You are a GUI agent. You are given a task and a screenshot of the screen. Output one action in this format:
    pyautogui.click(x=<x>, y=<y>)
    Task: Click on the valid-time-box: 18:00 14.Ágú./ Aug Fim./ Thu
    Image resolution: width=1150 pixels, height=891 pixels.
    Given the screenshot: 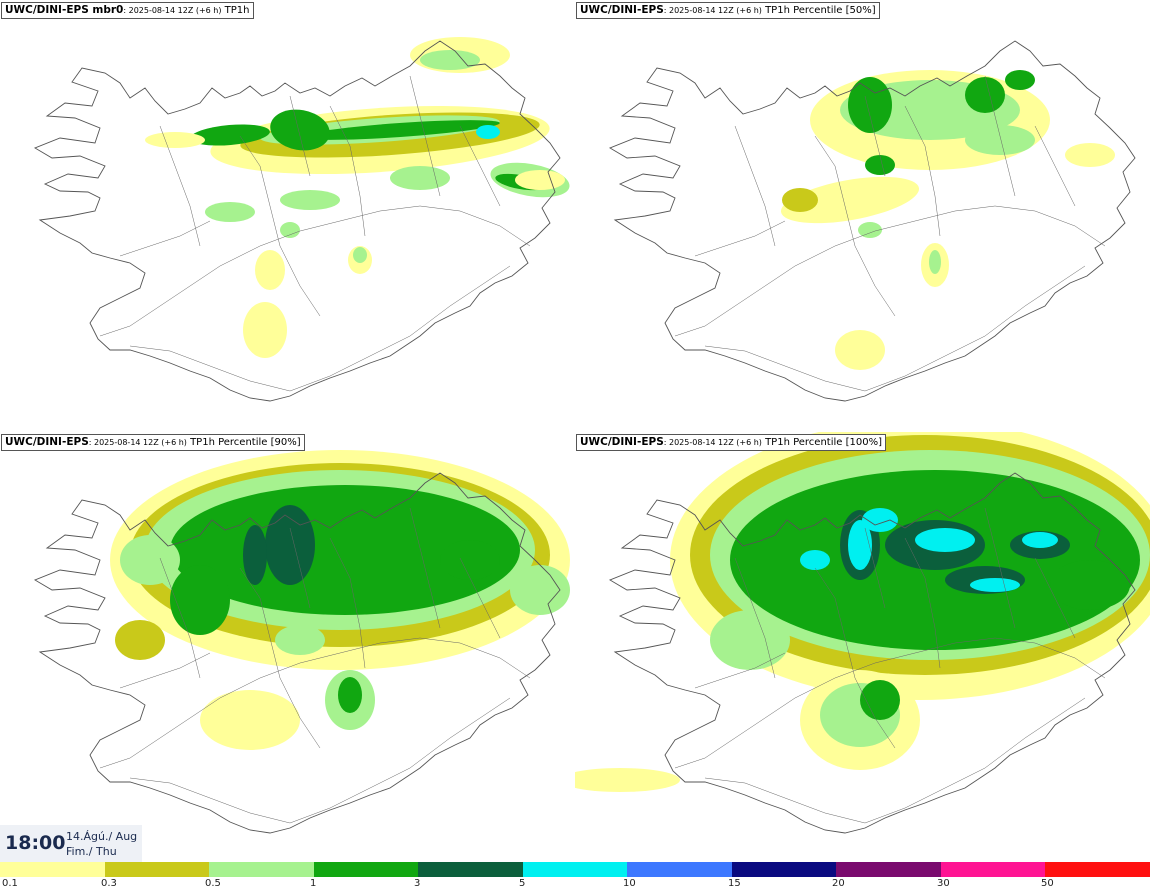 What is the action you would take?
    pyautogui.click(x=71, y=843)
    